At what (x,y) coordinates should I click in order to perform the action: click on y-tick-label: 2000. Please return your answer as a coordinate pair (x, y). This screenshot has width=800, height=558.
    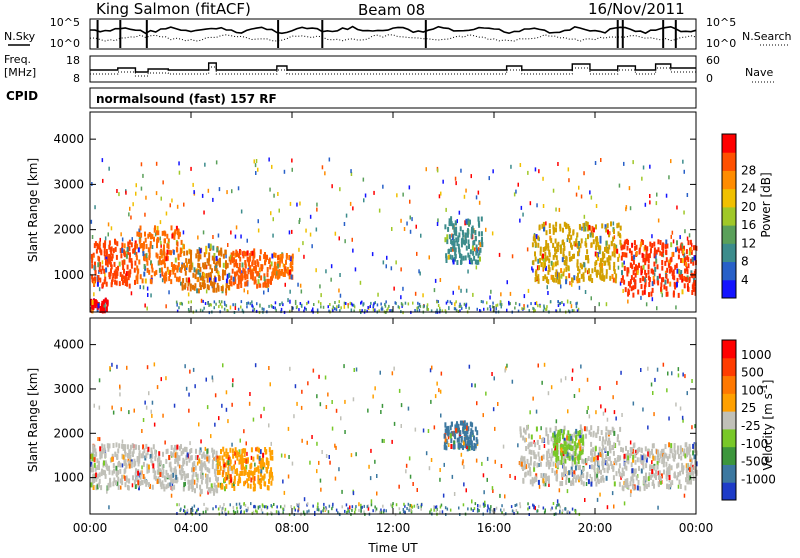
    Looking at the image, I should click on (68, 433).